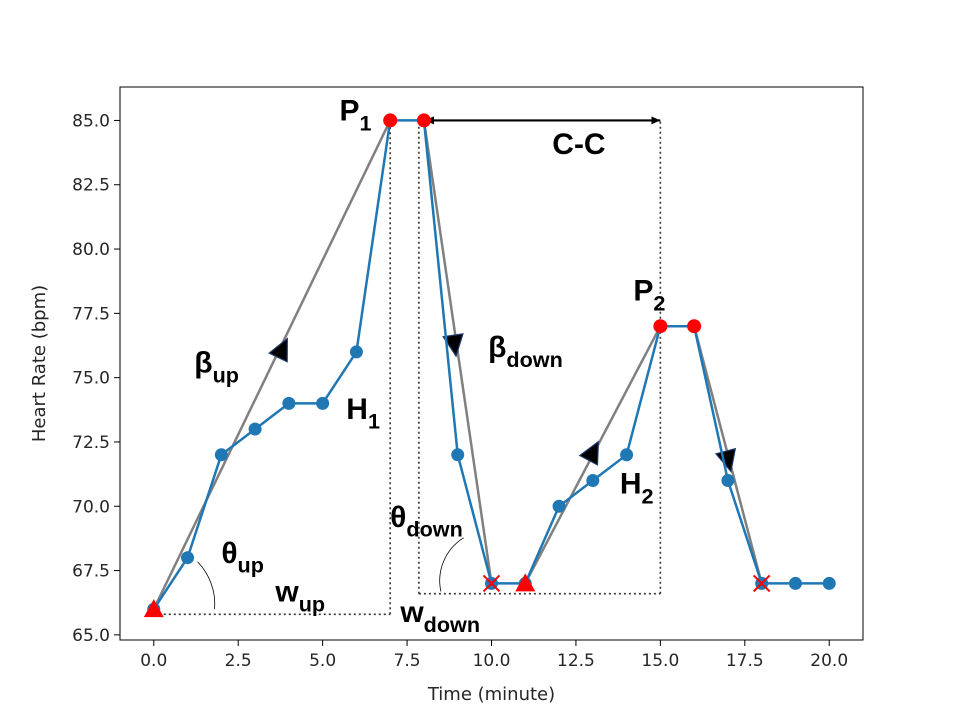  I want to click on x-tick-label: 2.5, so click(238, 661).